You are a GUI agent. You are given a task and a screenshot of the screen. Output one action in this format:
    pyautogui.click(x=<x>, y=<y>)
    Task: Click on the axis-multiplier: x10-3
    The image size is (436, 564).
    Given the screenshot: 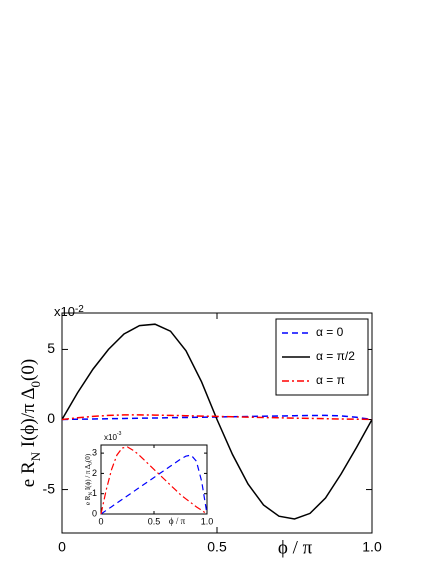 What is the action you would take?
    pyautogui.click(x=113, y=436)
    